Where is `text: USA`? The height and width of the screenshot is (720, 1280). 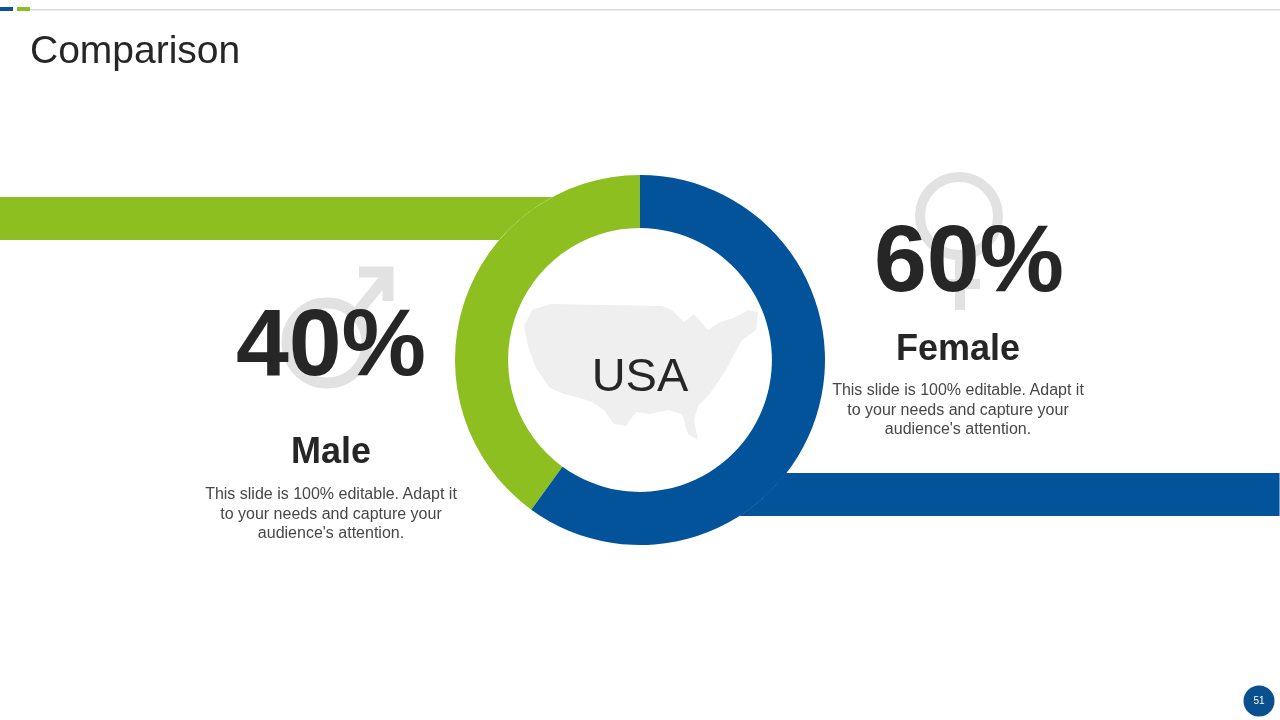 text: USA is located at coordinates (640, 374).